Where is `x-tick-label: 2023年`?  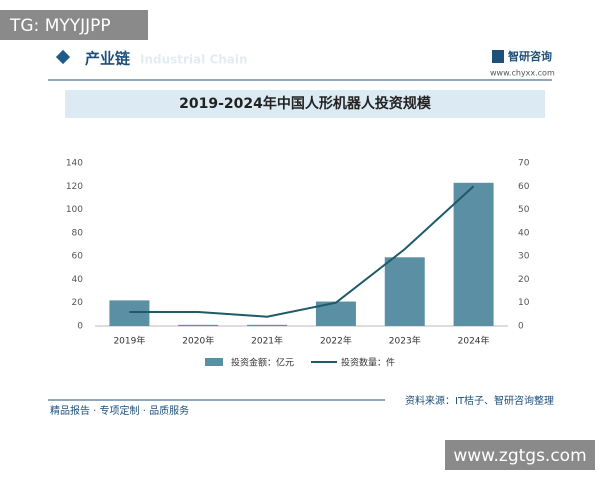 x-tick-label: 2023年 is located at coordinates (405, 341).